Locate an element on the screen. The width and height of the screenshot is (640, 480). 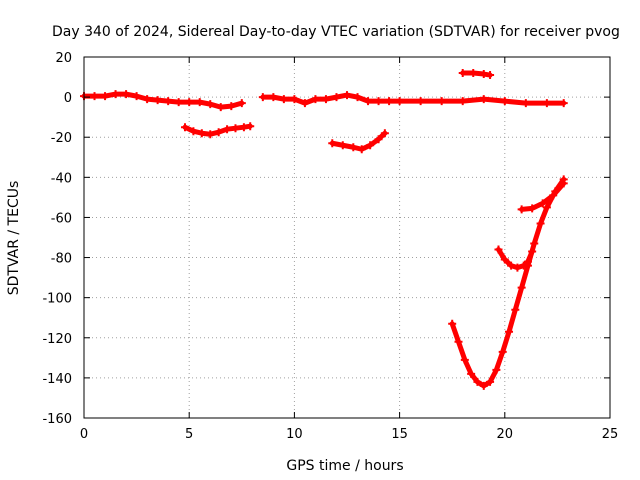
y-tick-label: -160 is located at coordinates (57, 419).